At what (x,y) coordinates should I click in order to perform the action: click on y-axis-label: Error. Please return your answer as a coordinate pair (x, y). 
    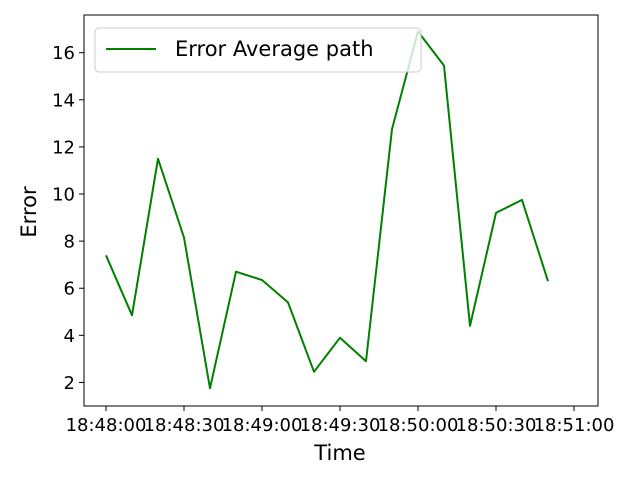
    Looking at the image, I should click on (29, 212).